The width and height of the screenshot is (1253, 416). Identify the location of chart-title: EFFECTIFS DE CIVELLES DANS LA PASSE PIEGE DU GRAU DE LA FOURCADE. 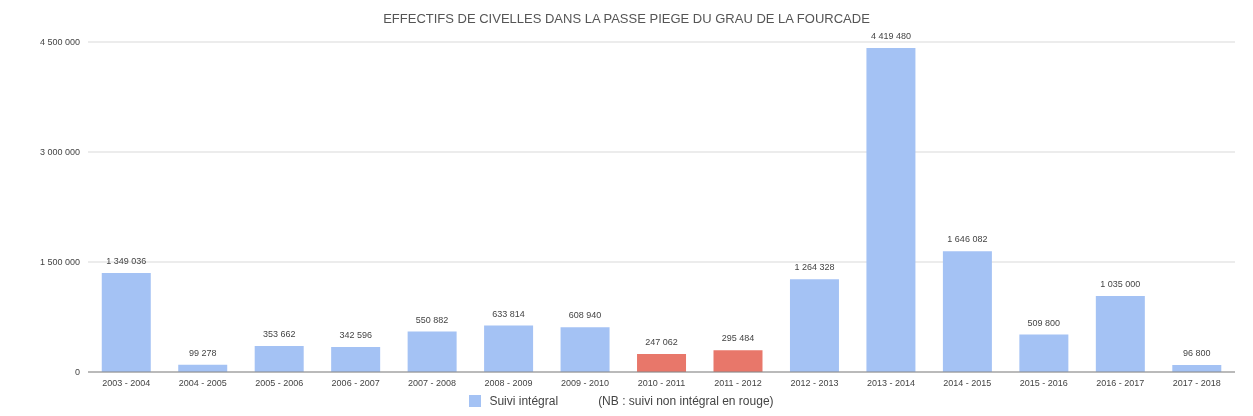
(626, 19).